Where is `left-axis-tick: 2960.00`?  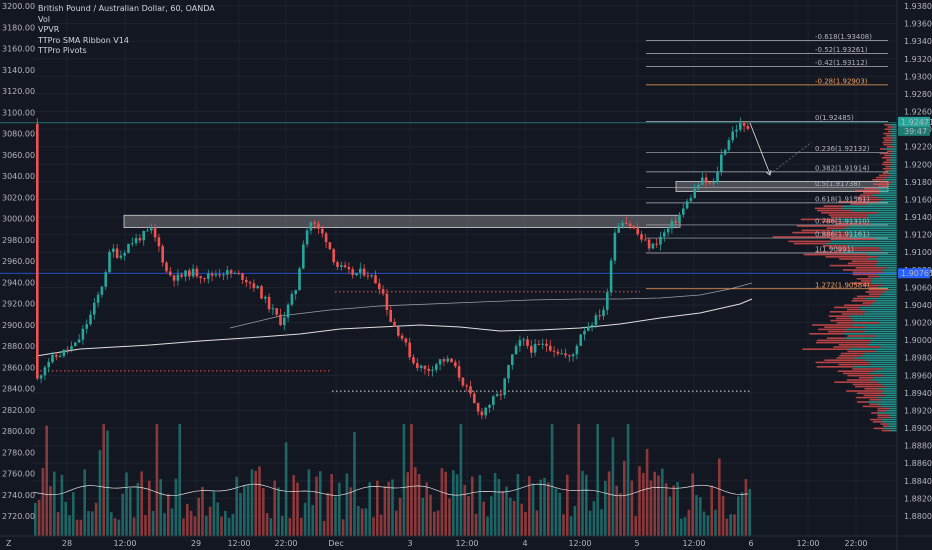
left-axis-tick: 2960.00 is located at coordinates (18, 261).